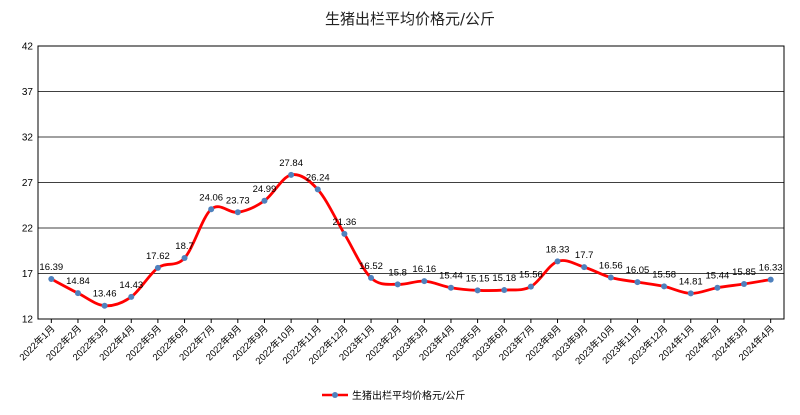 The width and height of the screenshot is (800, 415). I want to click on data-label: 16.16, so click(424, 269).